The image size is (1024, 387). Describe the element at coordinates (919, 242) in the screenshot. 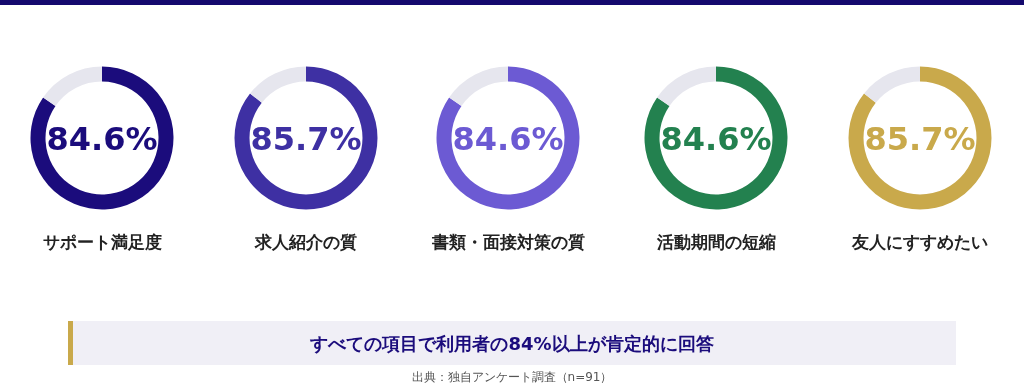

I see `text: 友人にすすめたい` at that location.